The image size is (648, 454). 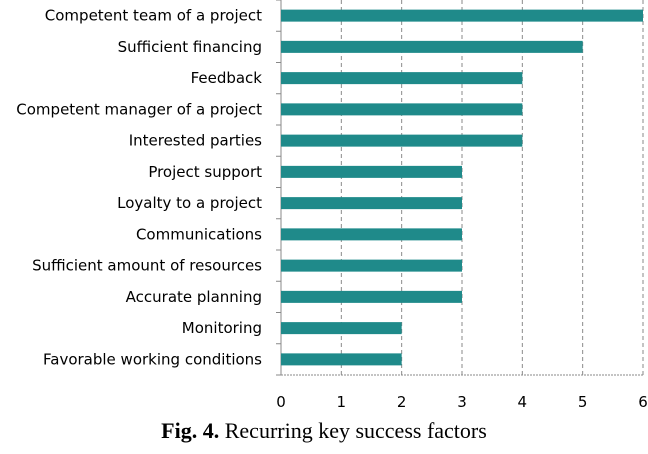 What do you see at coordinates (190, 47) in the screenshot?
I see `category-label: Sufficient financing` at bounding box center [190, 47].